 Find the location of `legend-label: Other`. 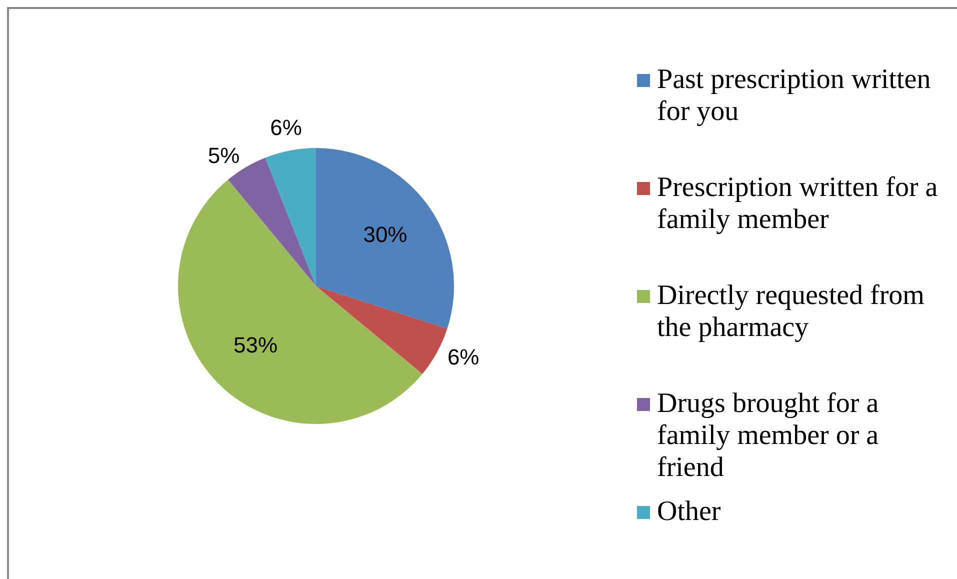

legend-label: Other is located at coordinates (689, 511).